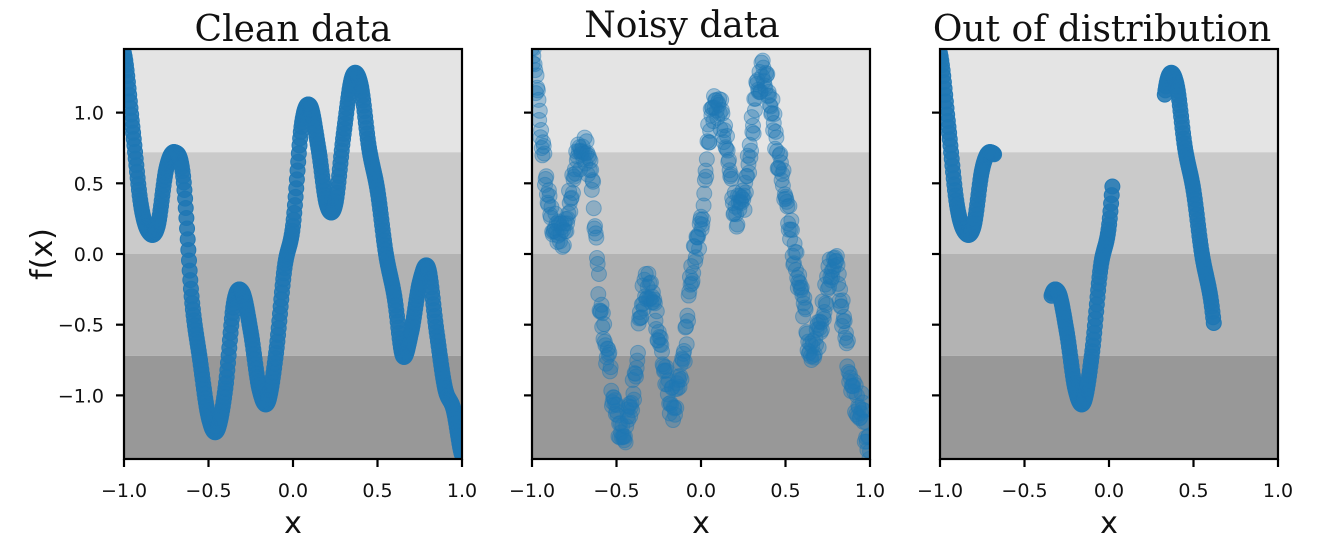 The width and height of the screenshot is (1322, 539). Describe the element at coordinates (701, 305) in the screenshot. I see `band-lower-mid` at that location.